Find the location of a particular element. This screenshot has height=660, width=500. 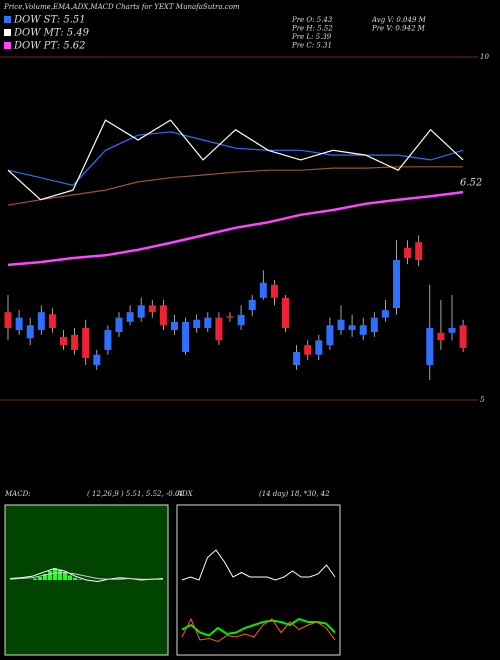

panel-params: ( 12,26,9 ) 5.51, 5.52, -0.01 is located at coordinates (135, 494).